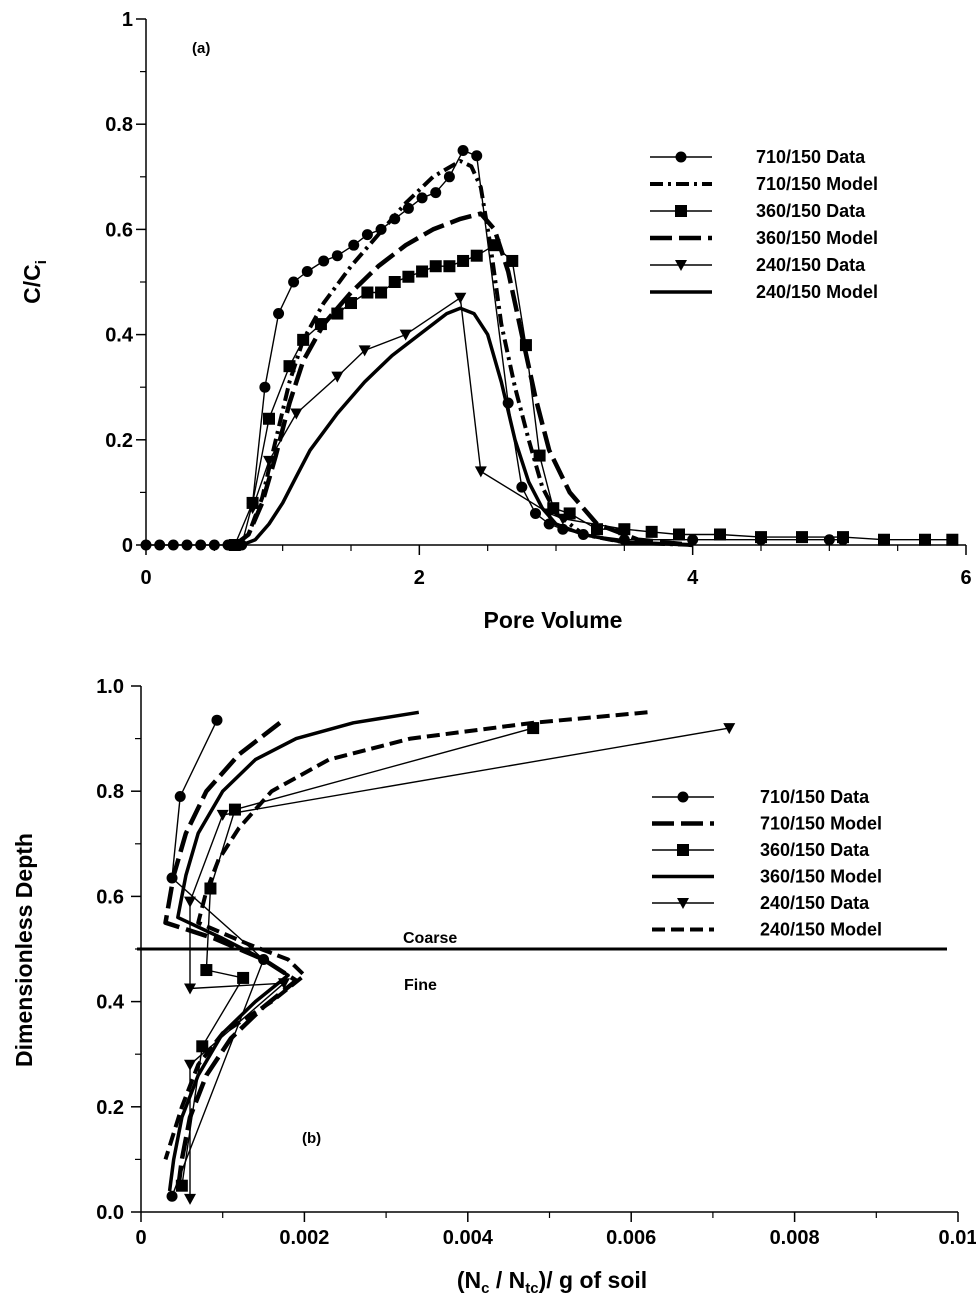  What do you see at coordinates (693, 578) in the screenshot?
I see `chart-a-x-tick-label: 4` at bounding box center [693, 578].